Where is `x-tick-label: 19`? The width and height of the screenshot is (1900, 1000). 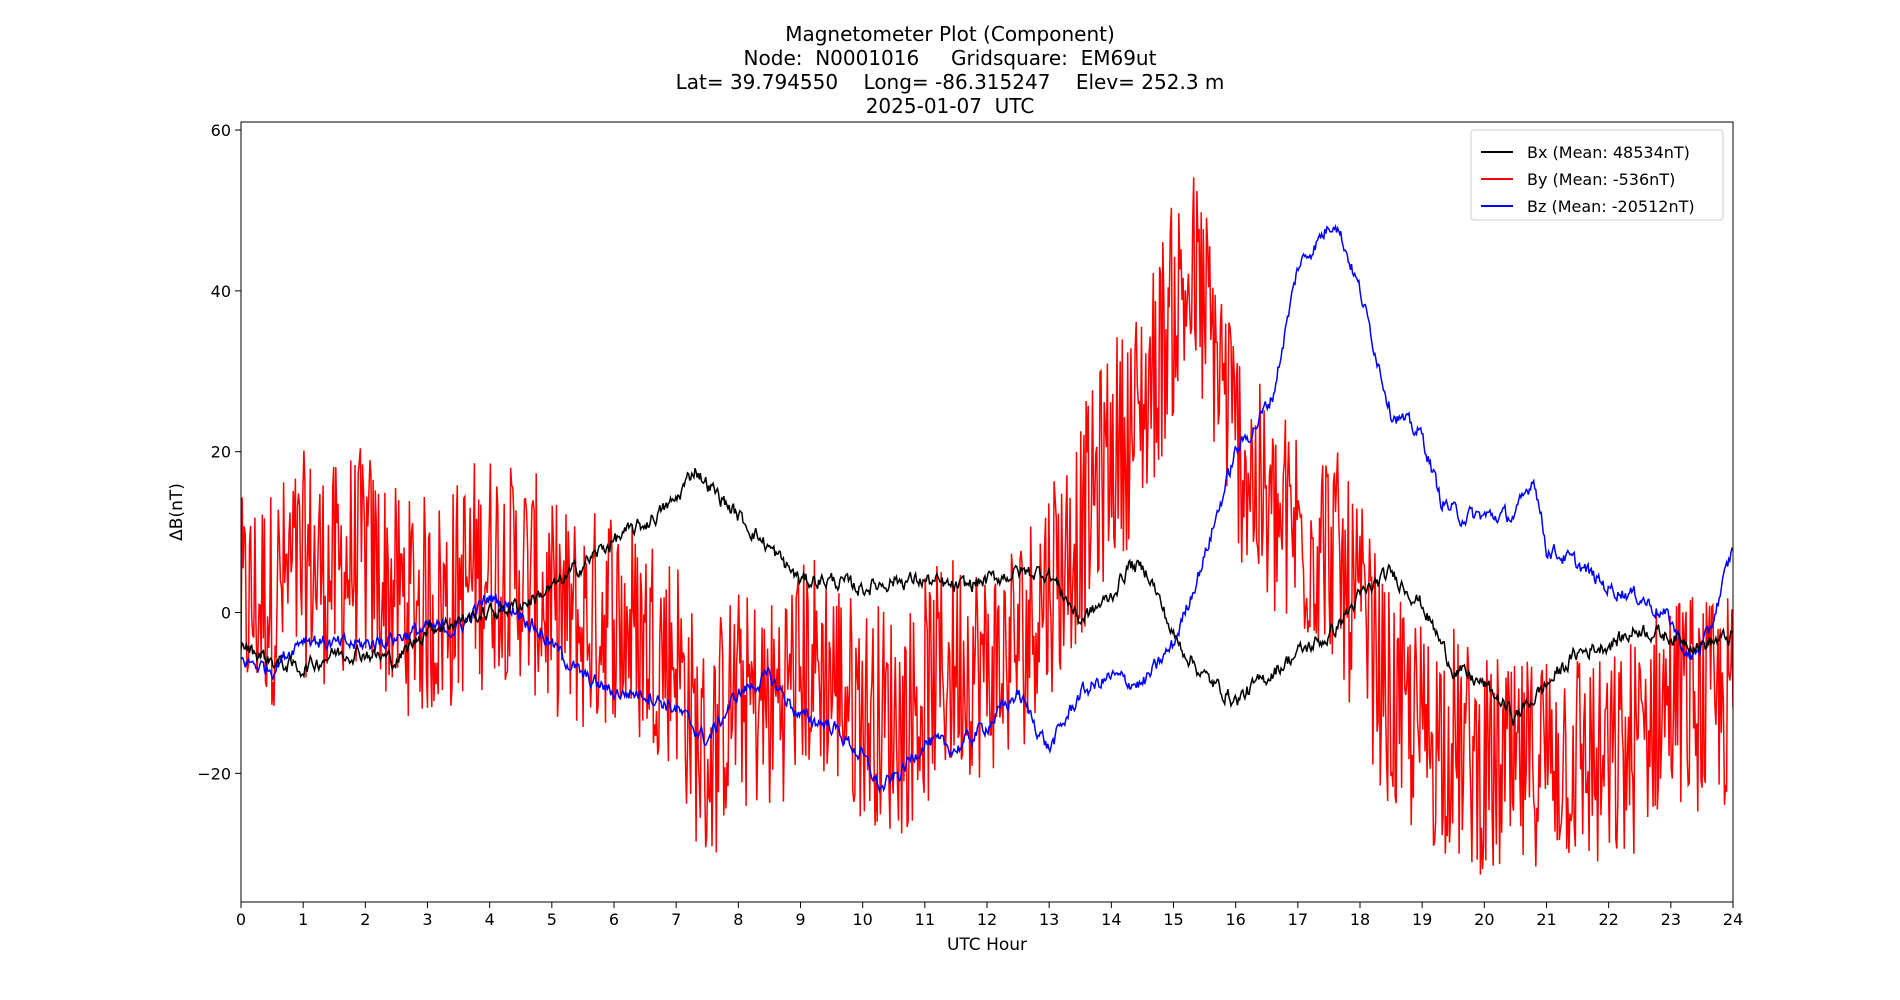 x-tick-label: 19 is located at coordinates (1422, 919).